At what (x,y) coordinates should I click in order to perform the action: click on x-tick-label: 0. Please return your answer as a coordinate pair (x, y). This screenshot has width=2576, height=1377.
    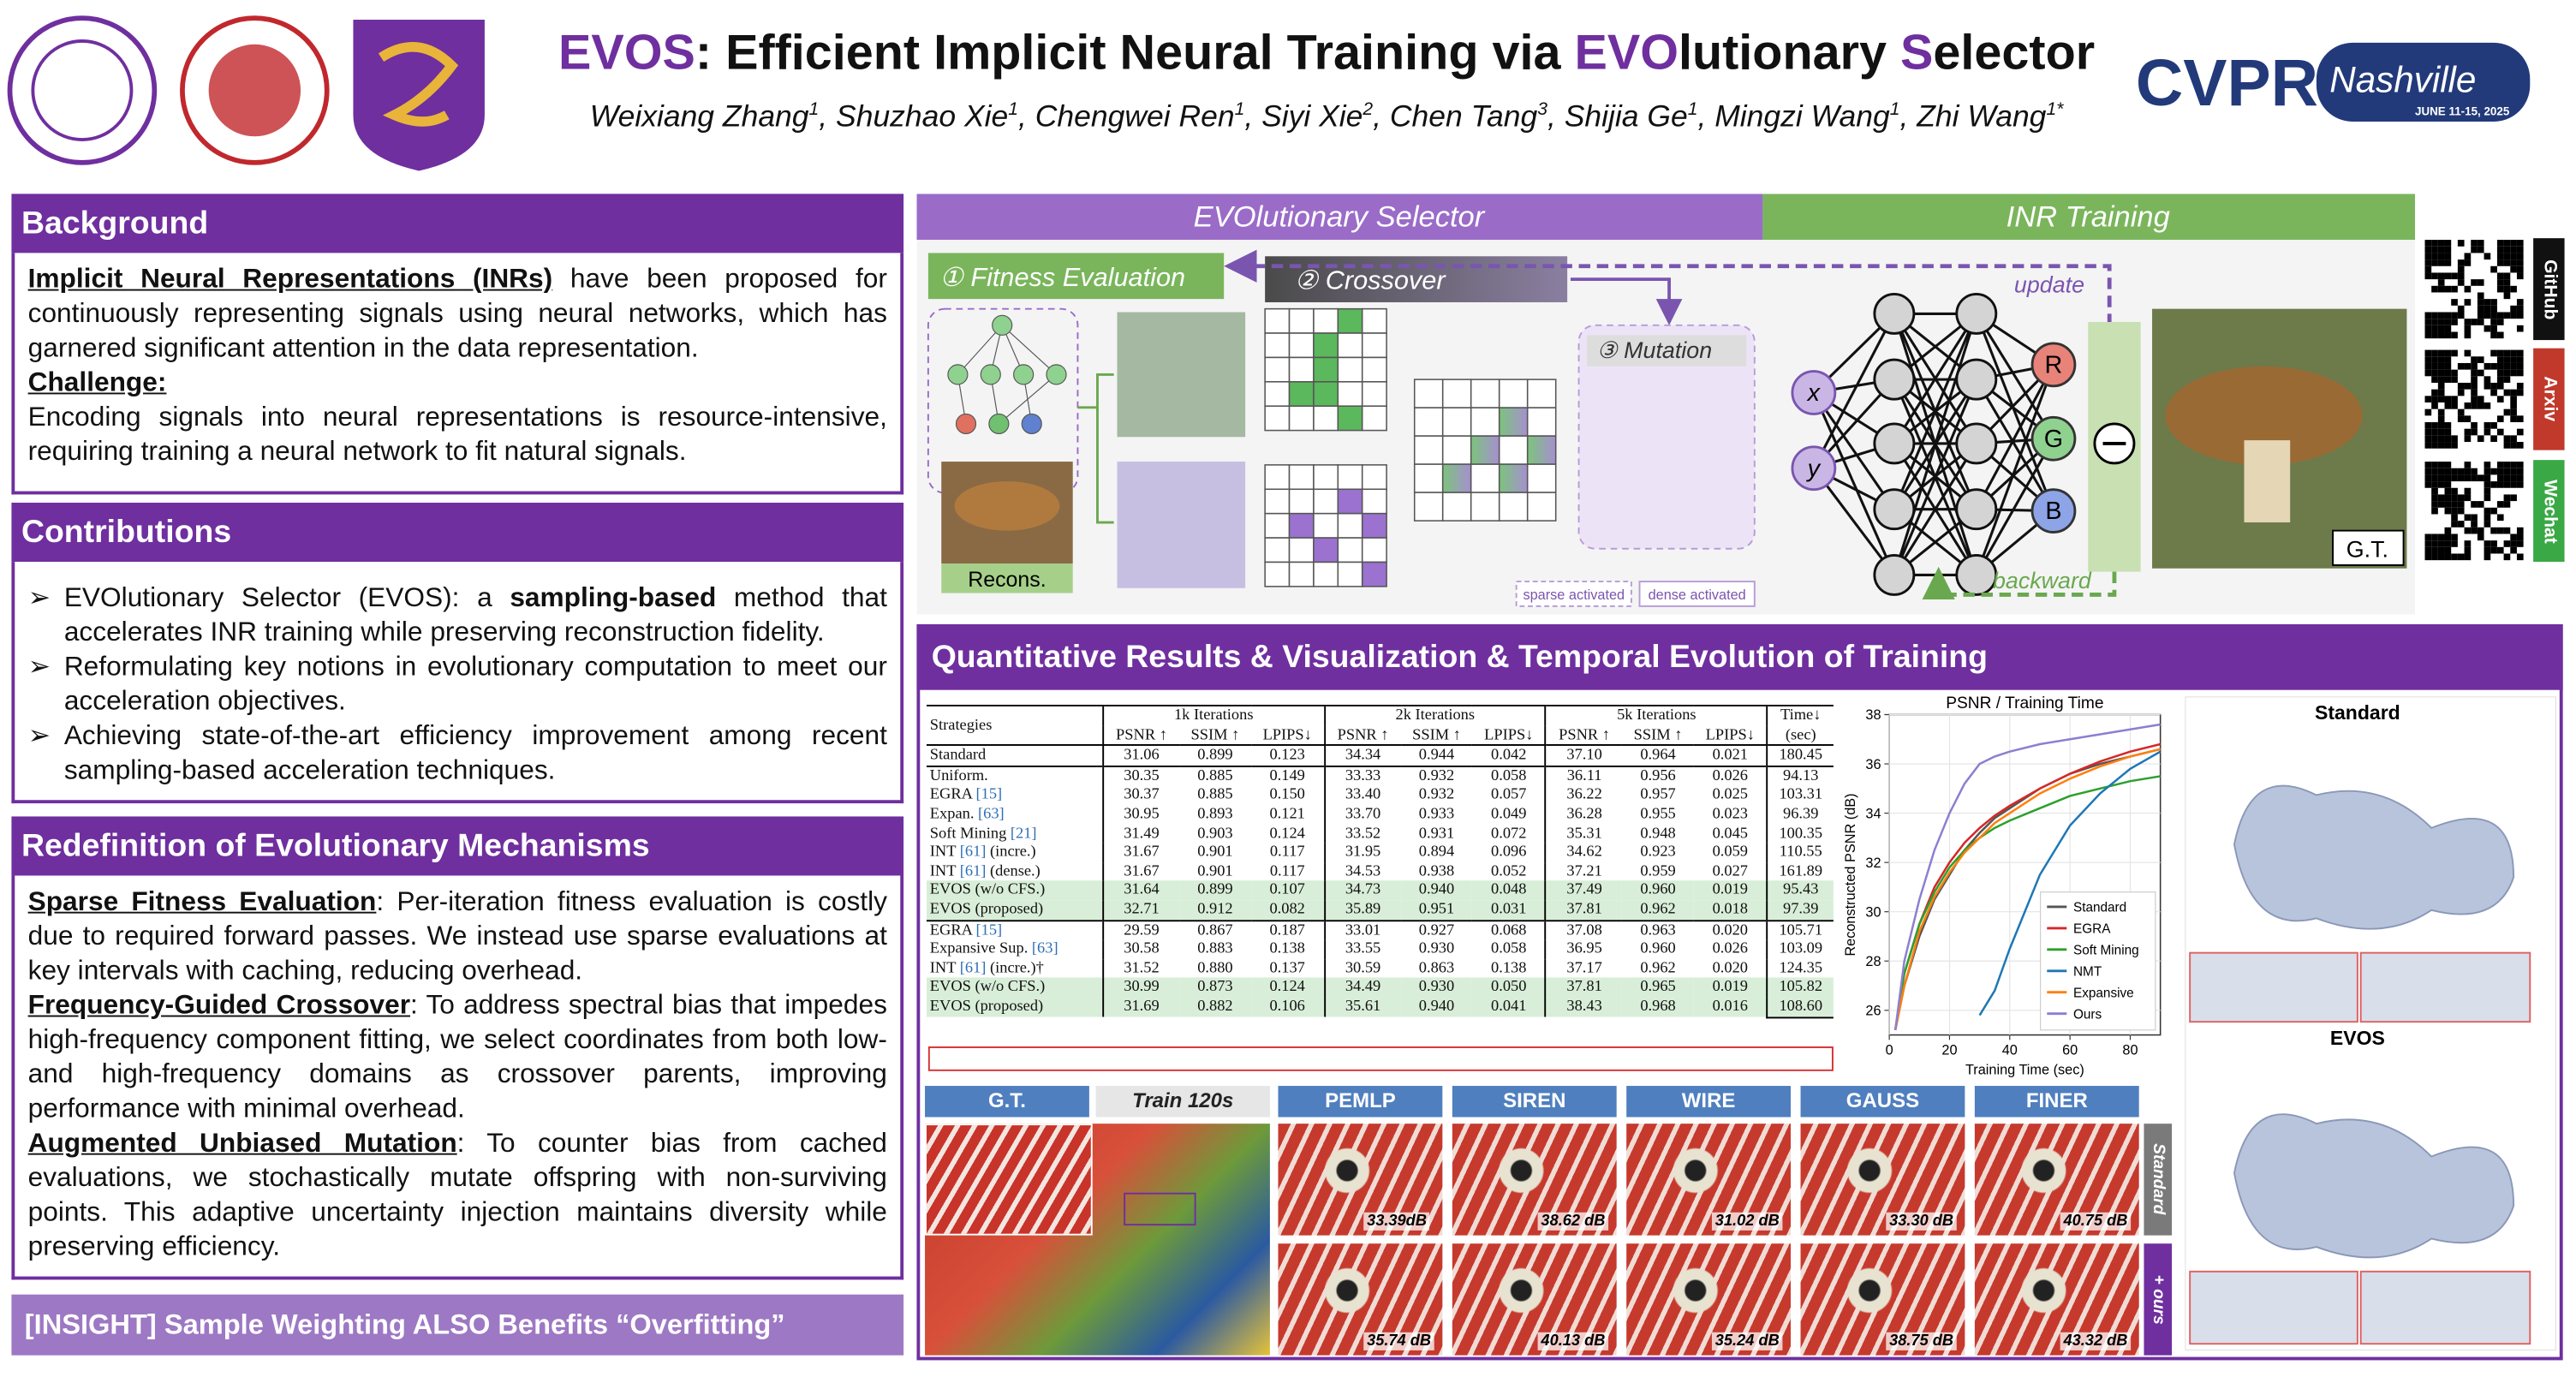
    Looking at the image, I should click on (1889, 1050).